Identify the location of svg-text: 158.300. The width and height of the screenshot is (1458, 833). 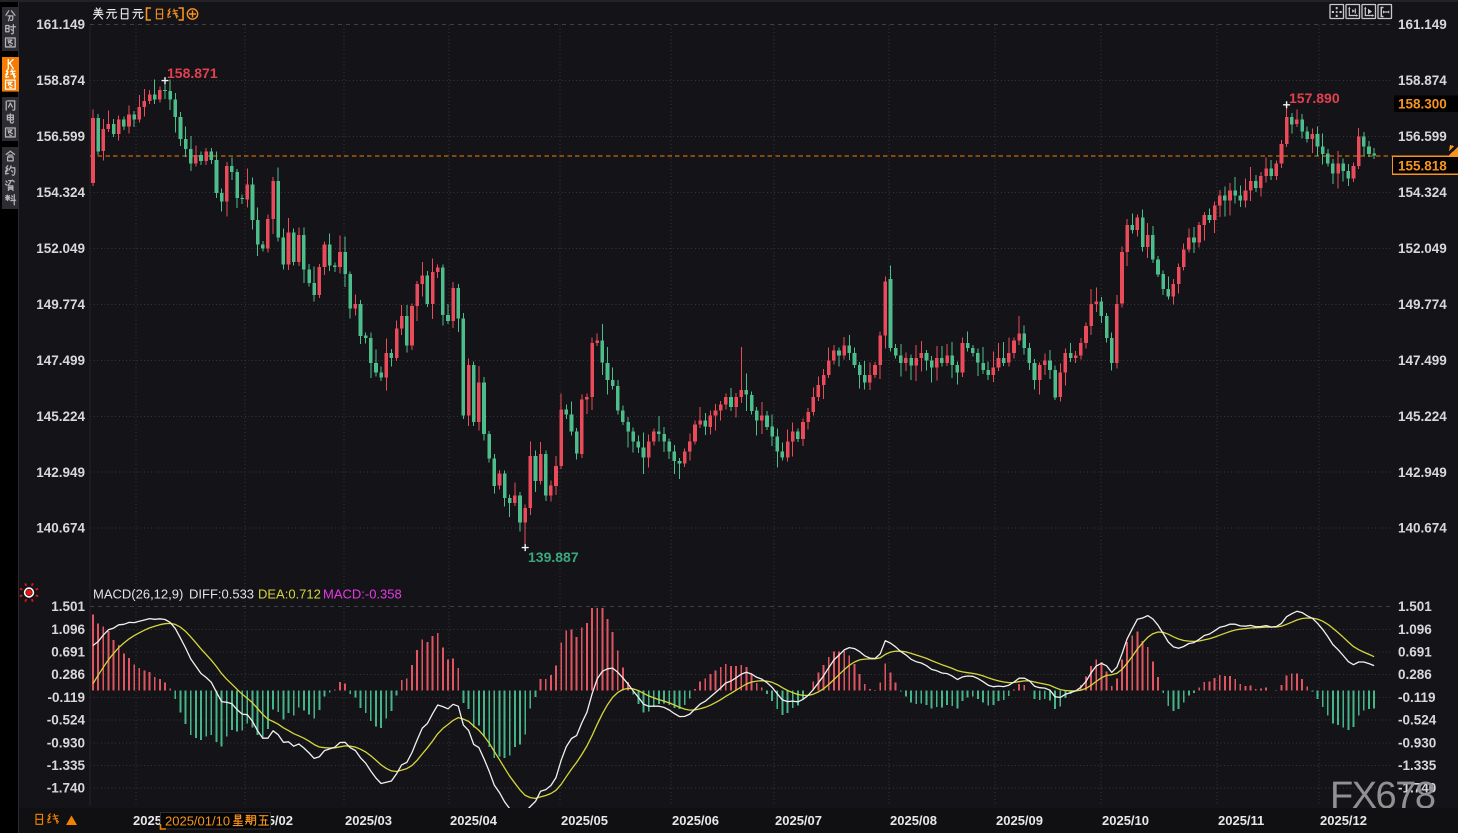
(1422, 104).